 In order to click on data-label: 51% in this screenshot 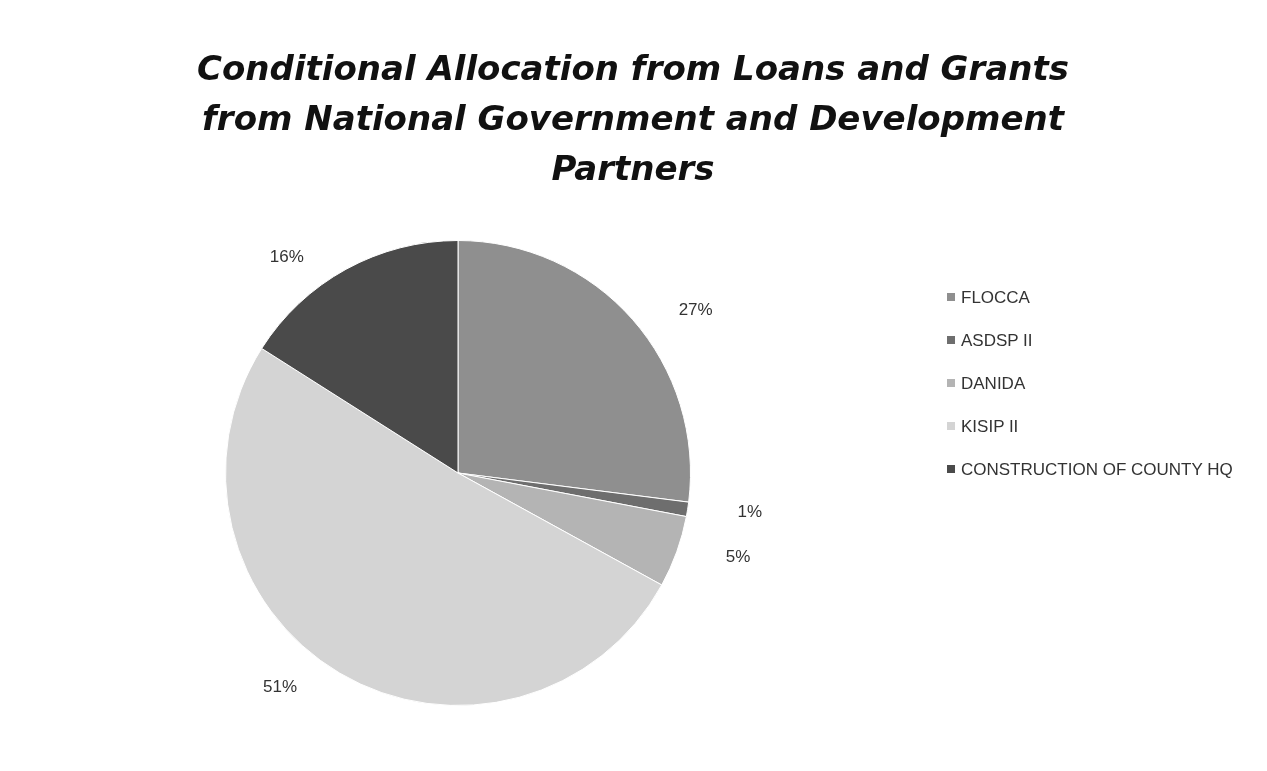, I will do `click(280, 686)`.